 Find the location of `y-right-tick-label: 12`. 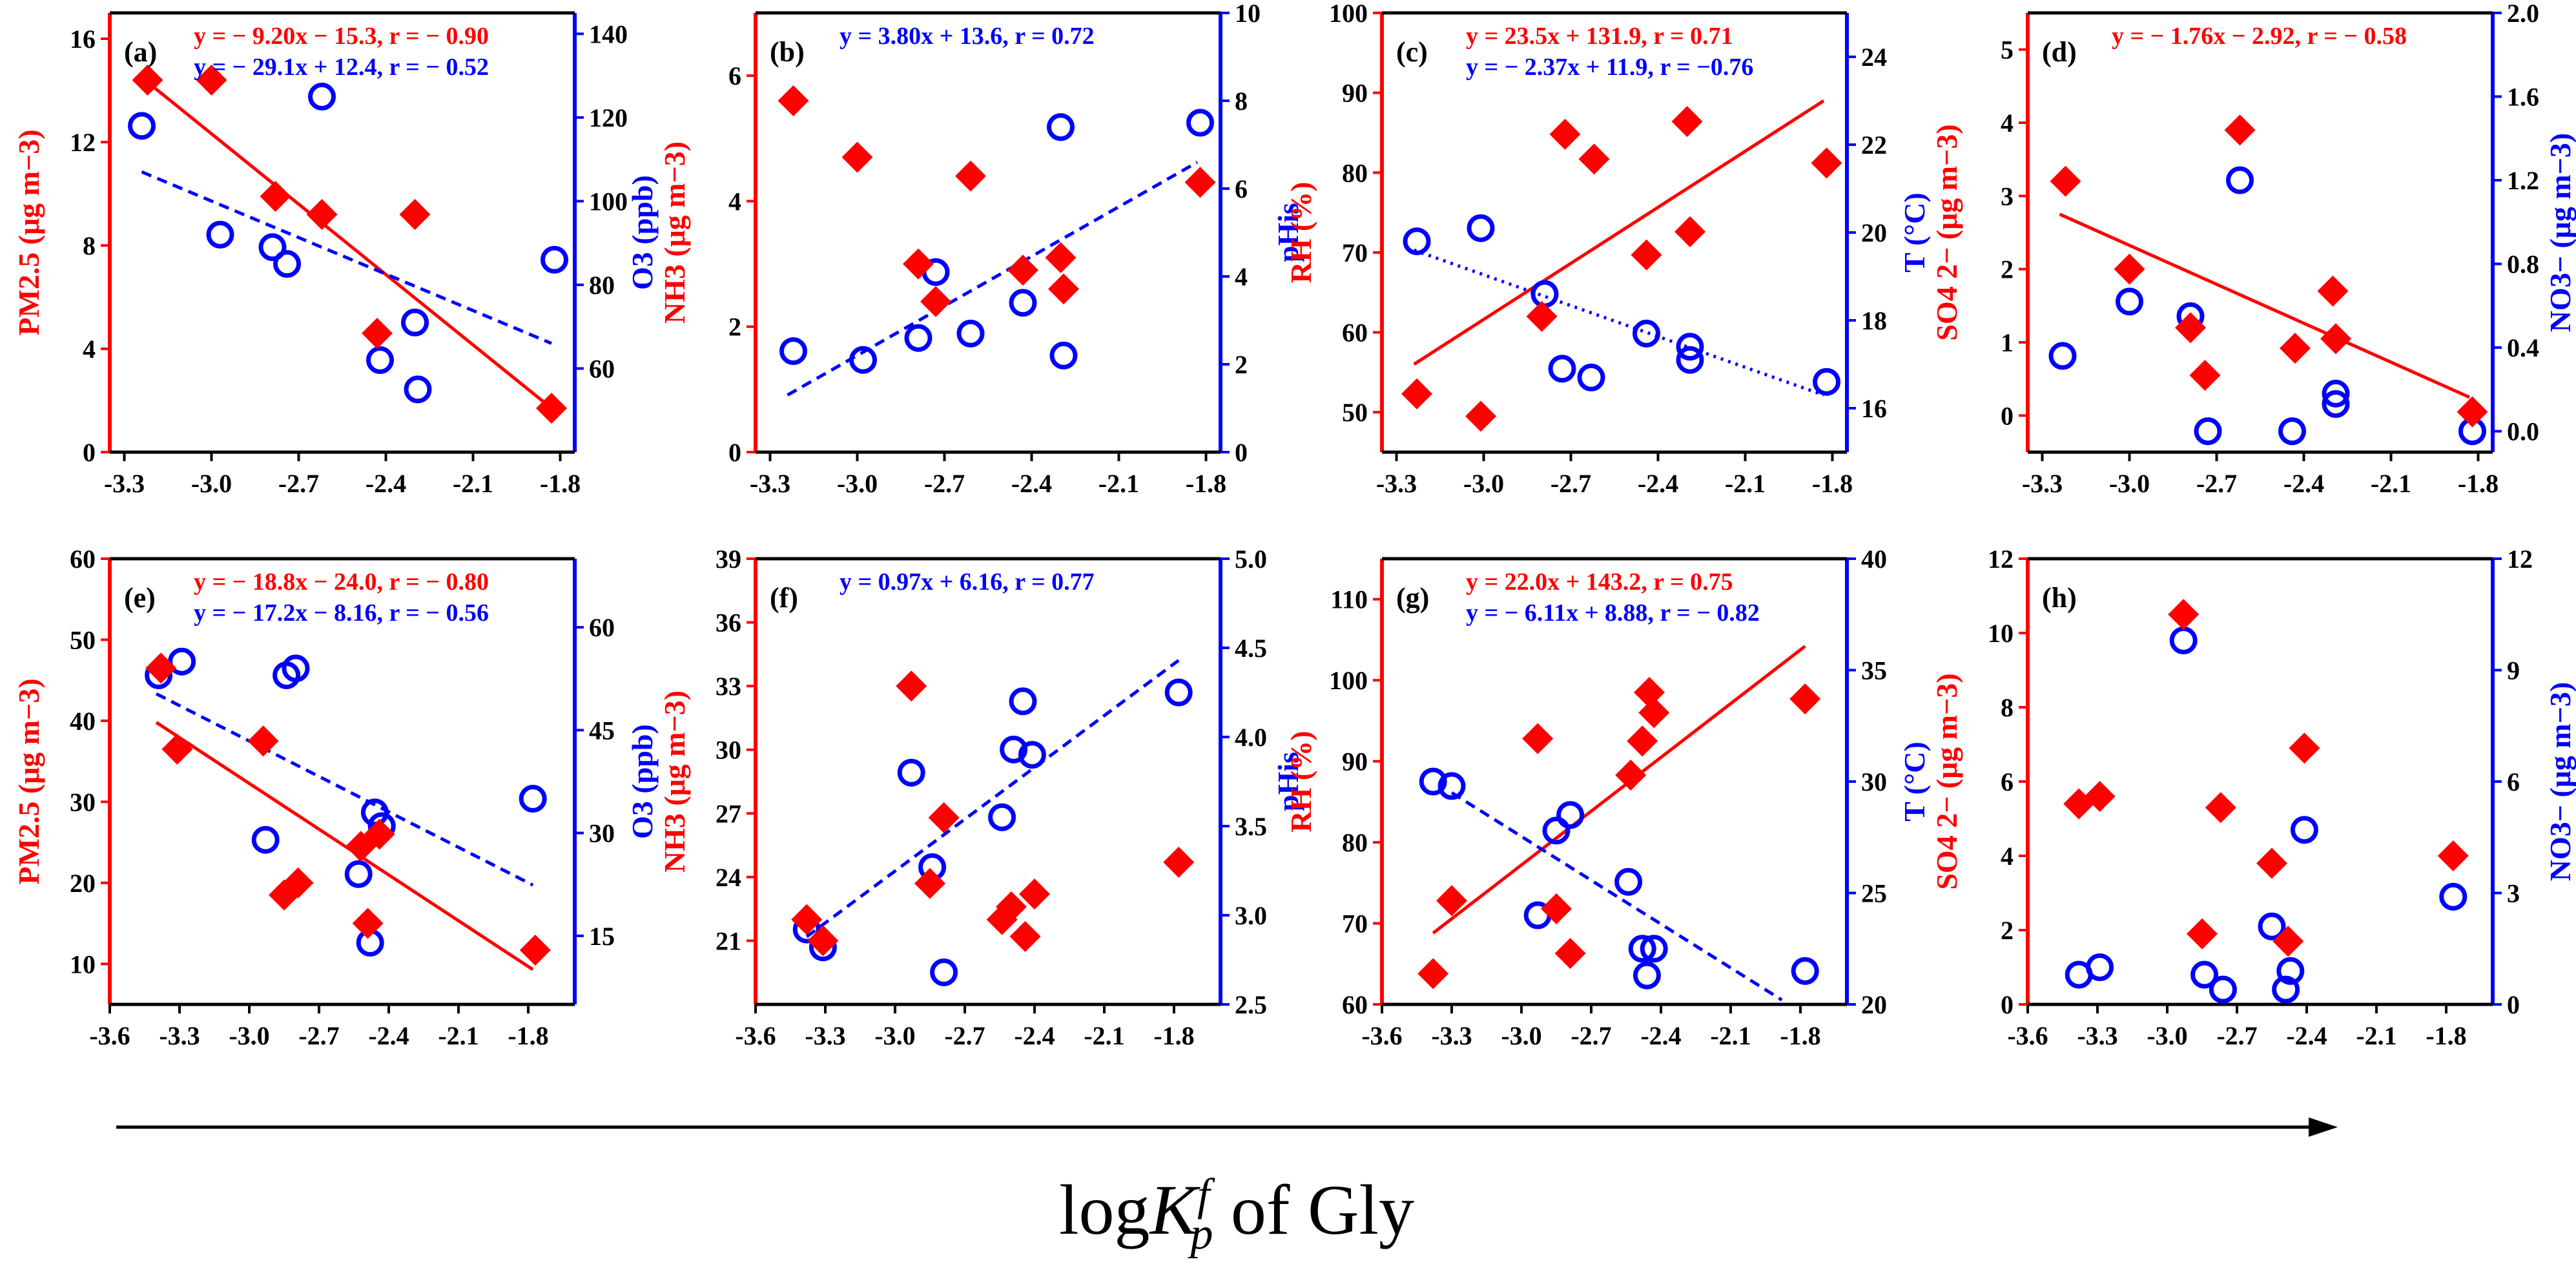

y-right-tick-label: 12 is located at coordinates (2520, 559).